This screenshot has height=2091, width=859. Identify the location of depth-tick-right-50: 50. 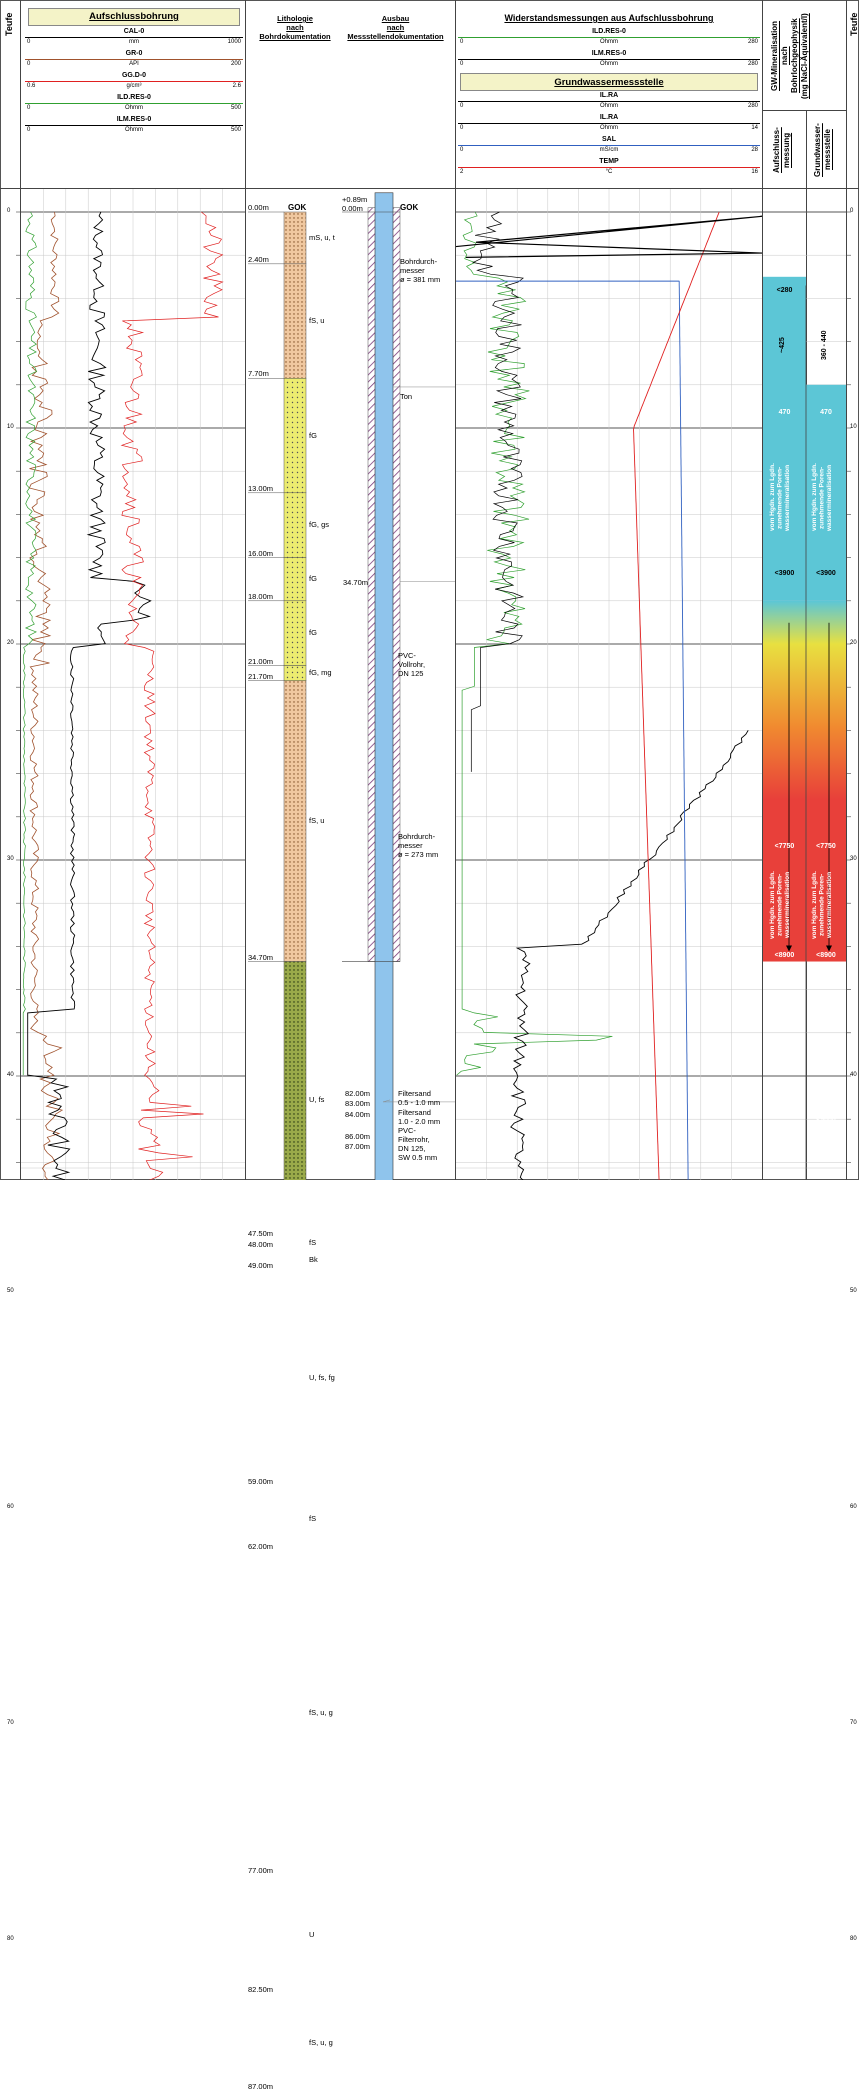
(853, 1291).